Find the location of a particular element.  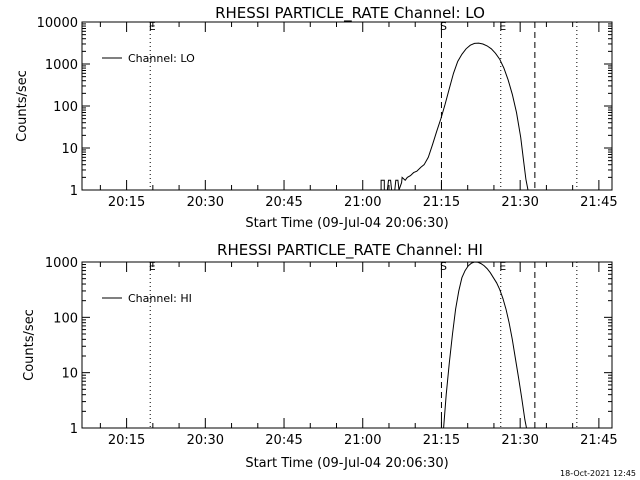

panel-hi-xtick-label: 21:00 is located at coordinates (362, 440).